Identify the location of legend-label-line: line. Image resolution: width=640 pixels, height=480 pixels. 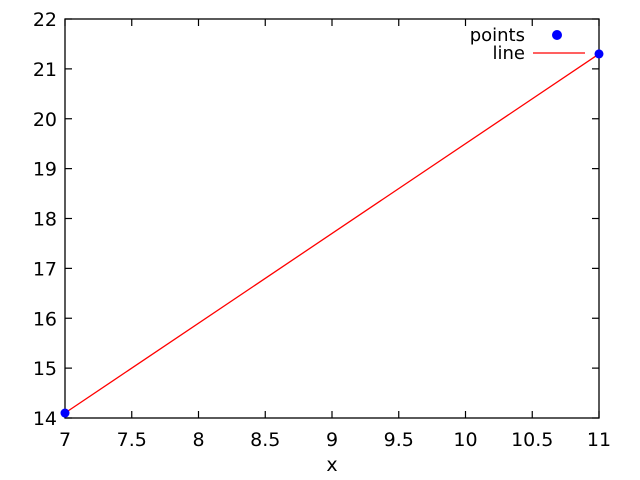
(509, 53).